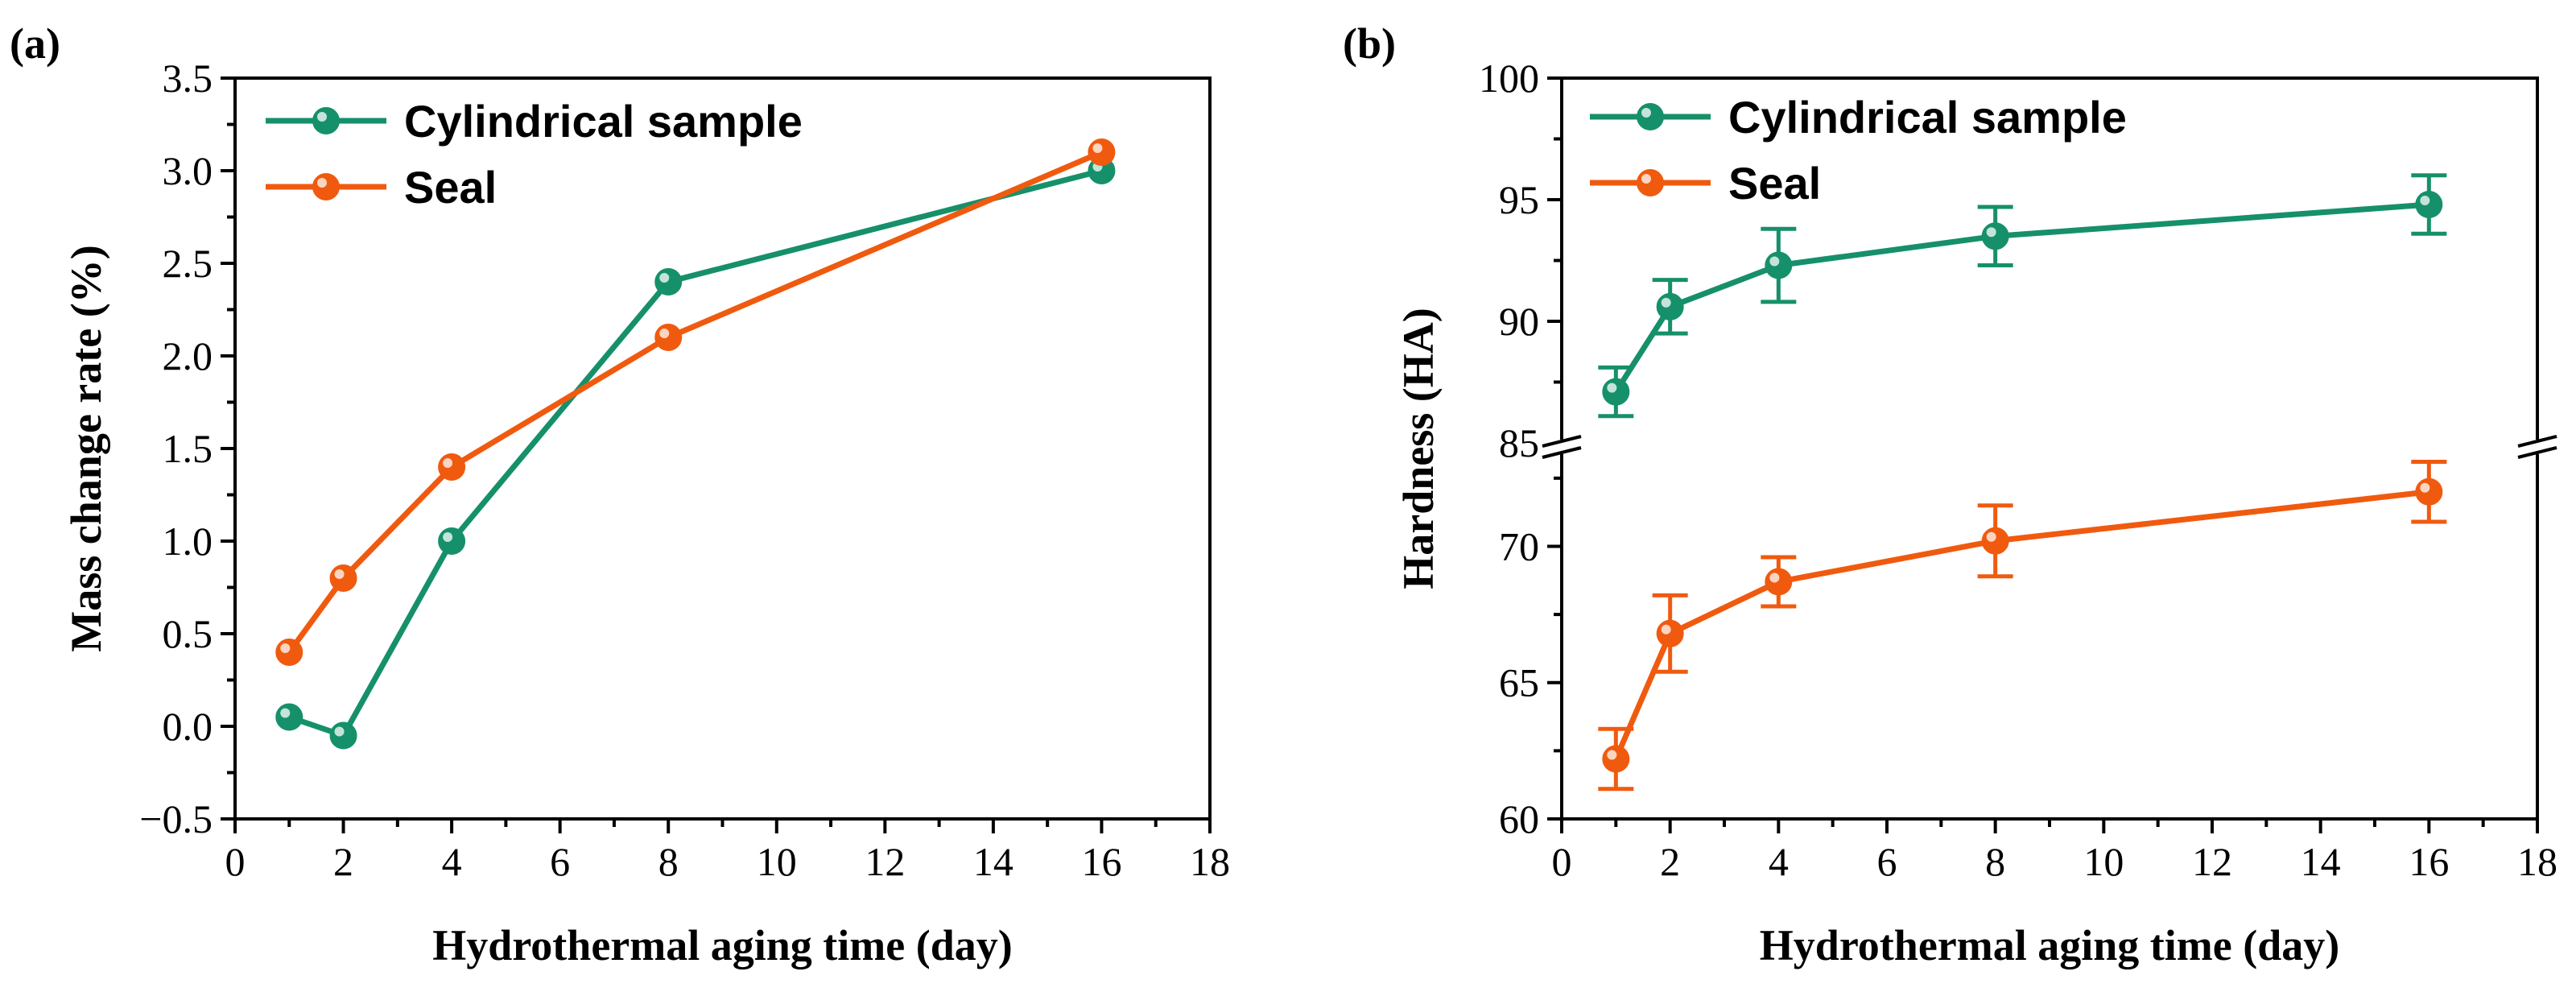  What do you see at coordinates (188, 726) in the screenshot?
I see `y-tick-label: 0.0` at bounding box center [188, 726].